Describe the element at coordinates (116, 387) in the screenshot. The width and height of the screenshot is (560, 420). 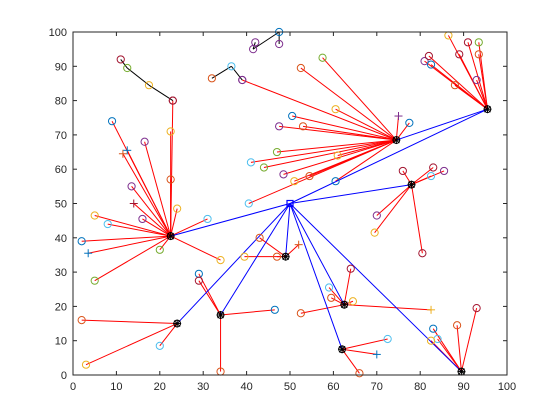
I see `x-tick-label: 10` at that location.